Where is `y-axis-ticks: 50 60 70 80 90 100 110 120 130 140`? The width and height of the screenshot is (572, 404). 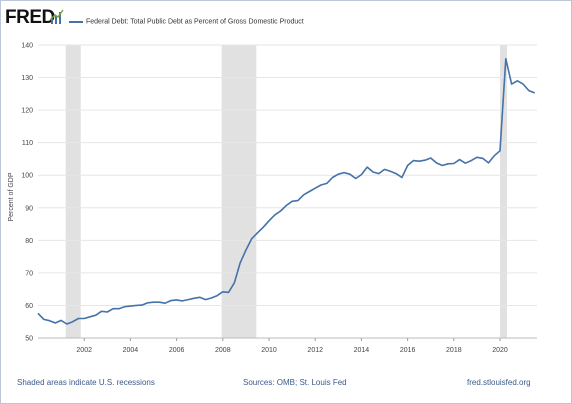
y-axis-ticks: 50 60 70 80 90 100 110 120 130 140 is located at coordinates (27, 193).